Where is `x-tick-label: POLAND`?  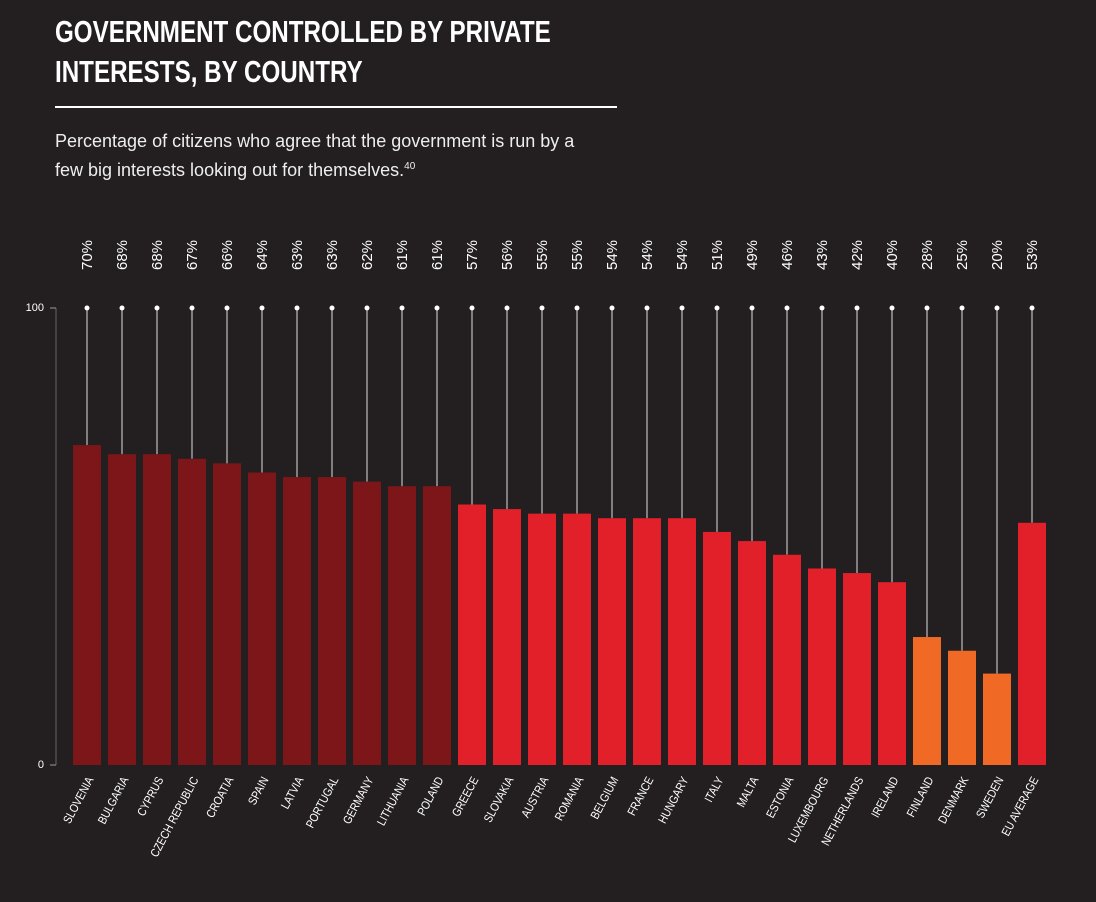 x-tick-label: POLAND is located at coordinates (431, 796).